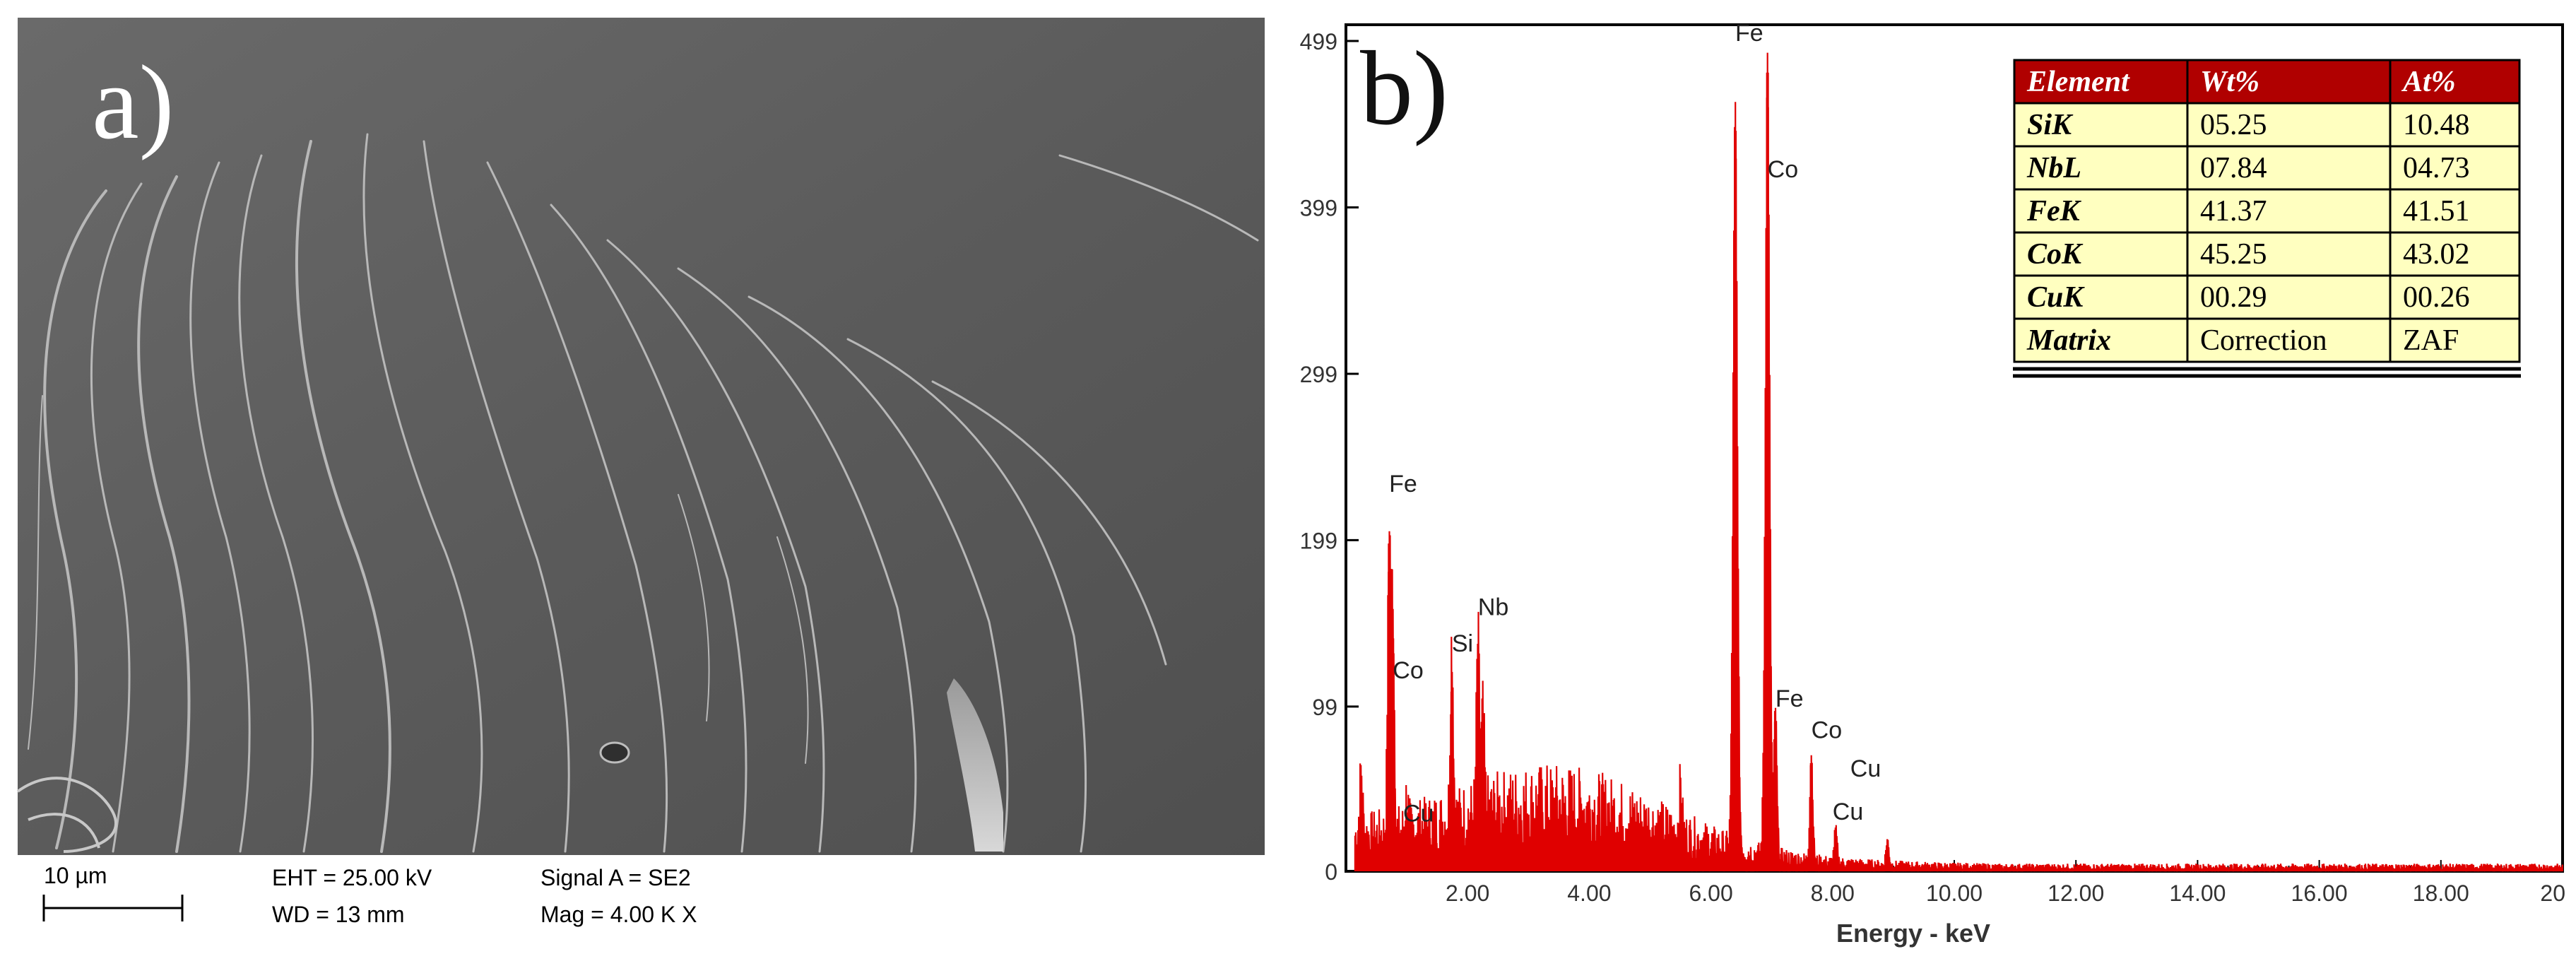  What do you see at coordinates (2428, 82) in the screenshot?
I see `table-header-cell: At%` at bounding box center [2428, 82].